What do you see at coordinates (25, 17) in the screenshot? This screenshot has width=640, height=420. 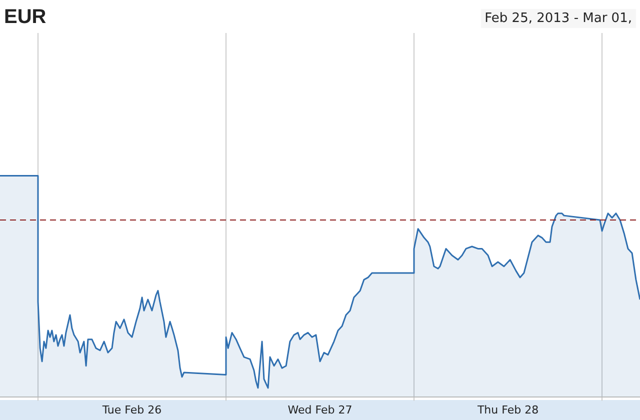 I see `chart-title: EUR` at bounding box center [25, 17].